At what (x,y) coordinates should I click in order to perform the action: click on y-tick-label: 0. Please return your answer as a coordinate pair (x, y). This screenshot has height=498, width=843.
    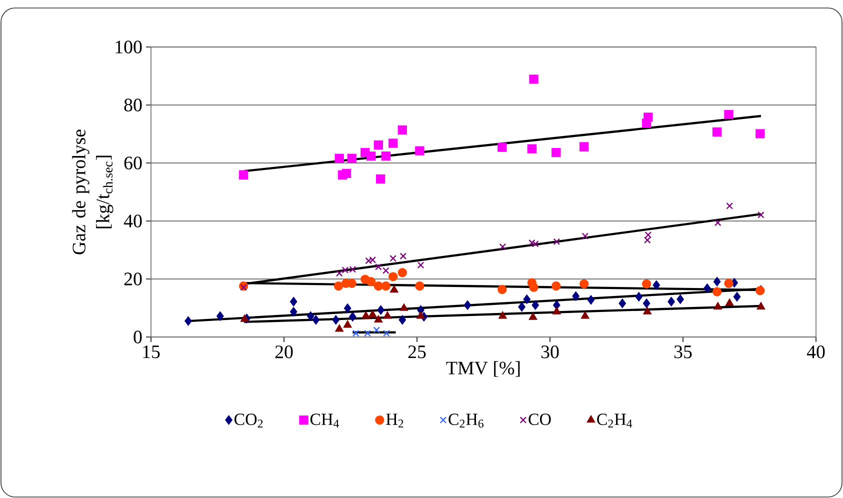
    Looking at the image, I should click on (138, 337).